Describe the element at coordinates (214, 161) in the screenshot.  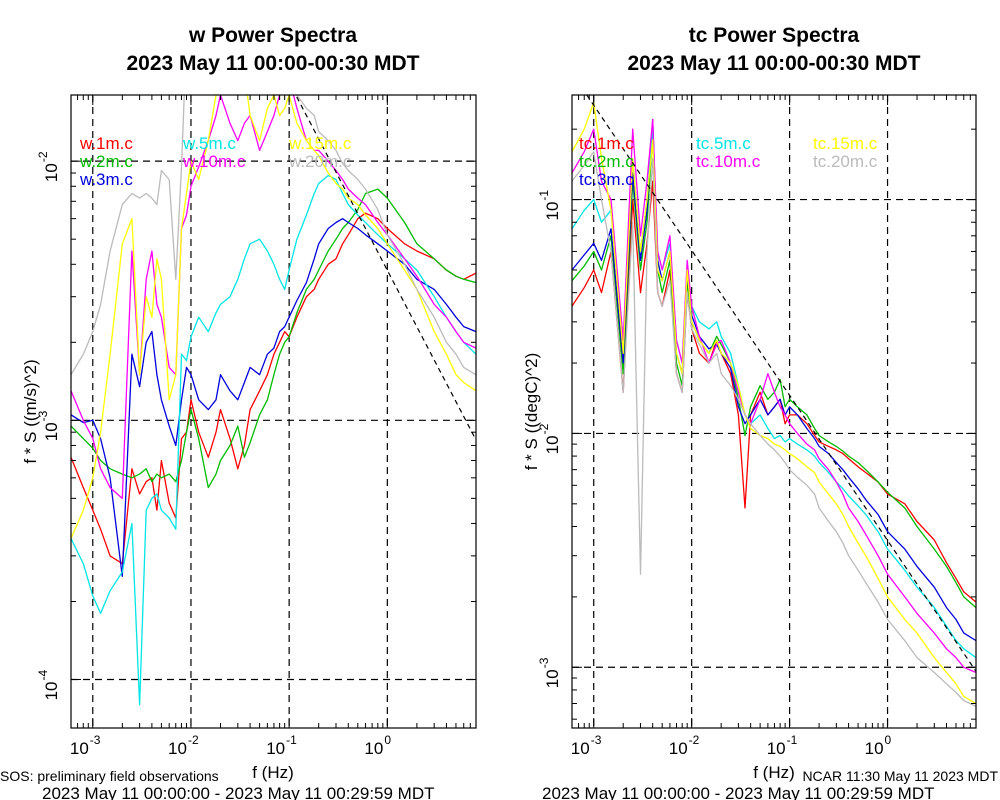
I see `legend-entry-w-10m-c: w.10m.c` at that location.